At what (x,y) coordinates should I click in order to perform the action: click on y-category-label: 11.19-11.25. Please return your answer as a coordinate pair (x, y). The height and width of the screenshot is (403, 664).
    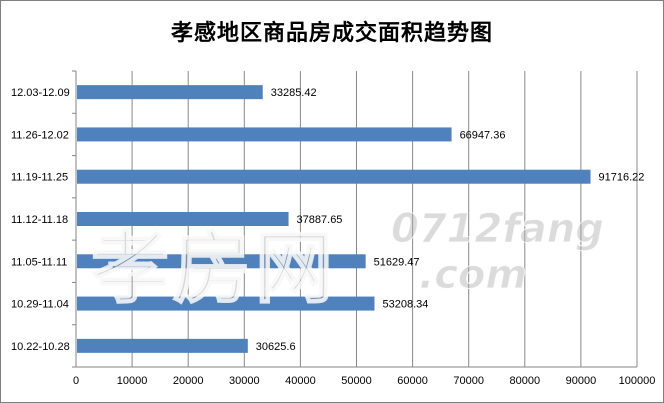
    Looking at the image, I should click on (39, 178).